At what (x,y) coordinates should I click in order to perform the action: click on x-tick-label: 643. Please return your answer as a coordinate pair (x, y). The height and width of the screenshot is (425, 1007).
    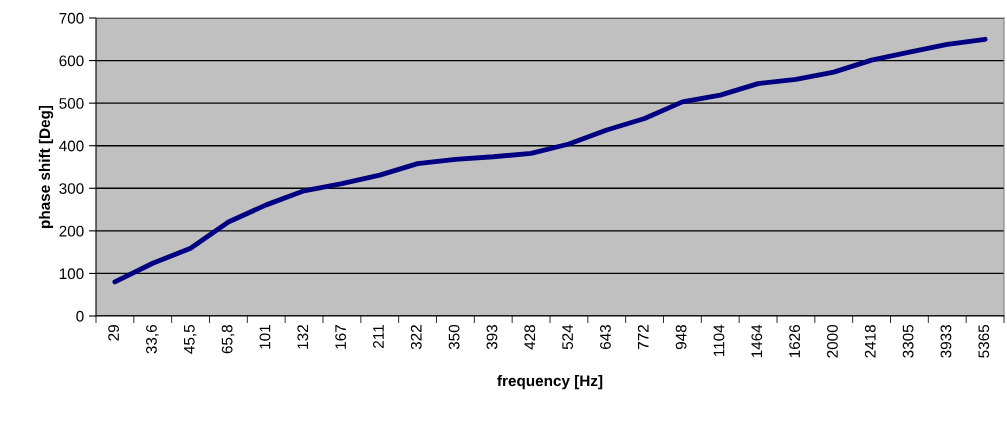
    Looking at the image, I should click on (605, 337).